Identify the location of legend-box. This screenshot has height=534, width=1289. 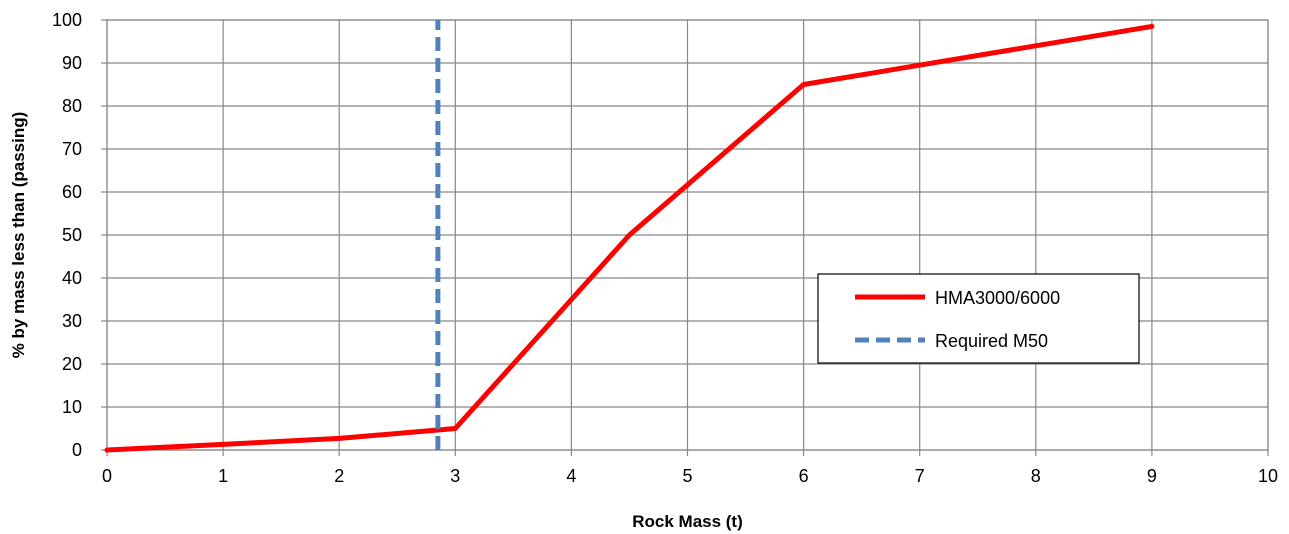
(978, 318).